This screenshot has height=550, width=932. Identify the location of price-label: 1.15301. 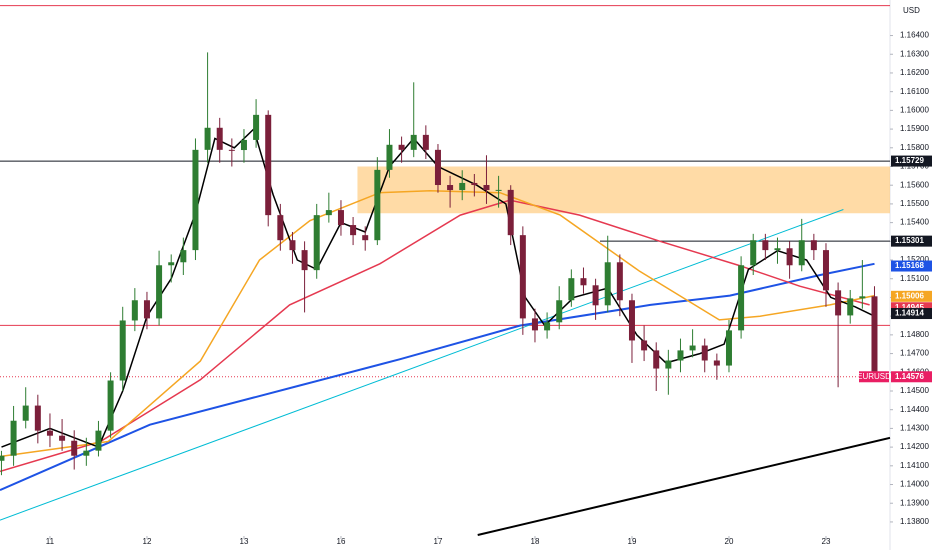
(909, 240).